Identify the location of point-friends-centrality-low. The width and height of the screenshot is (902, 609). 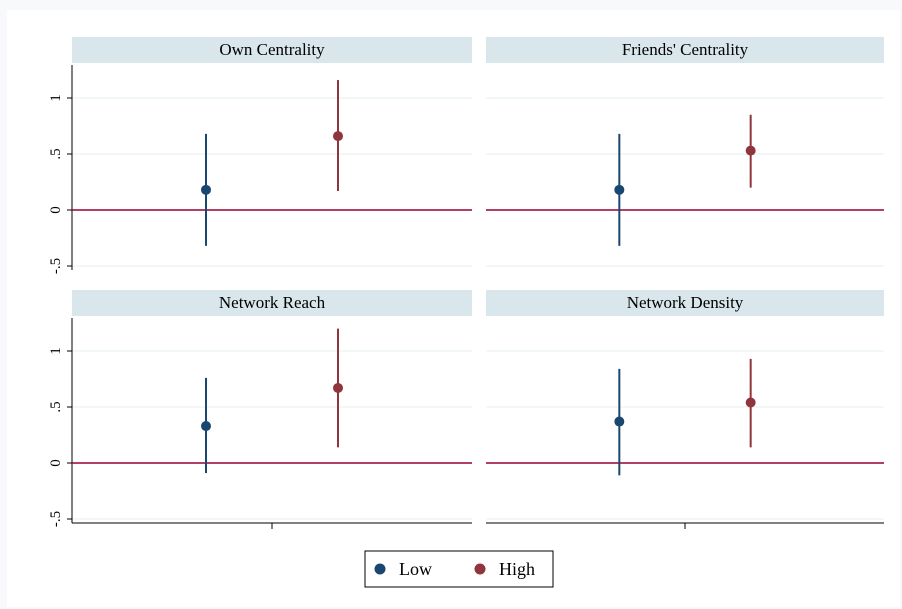
(619, 189).